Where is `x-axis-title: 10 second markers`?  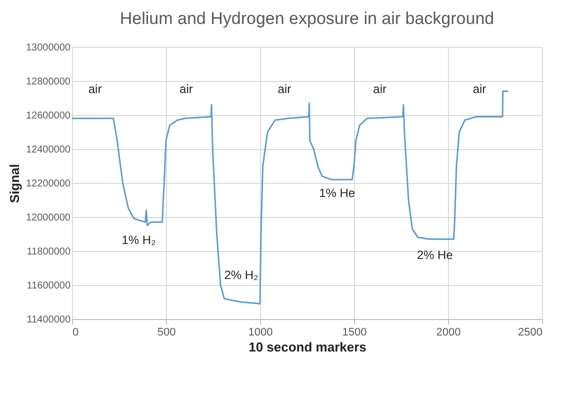 x-axis-title: 10 second markers is located at coordinates (307, 347).